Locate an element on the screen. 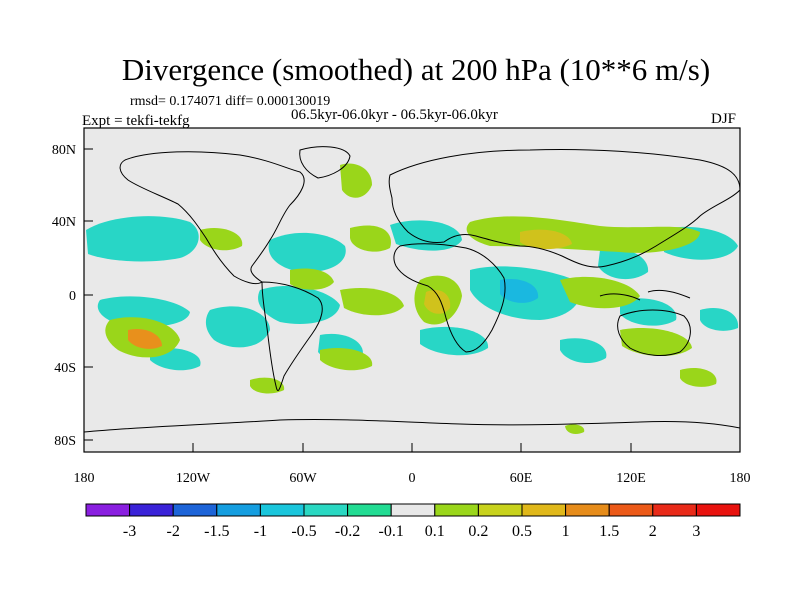 Image resolution: width=800 pixels, height=600 pixels. south-america-outline is located at coordinates (292, 336).